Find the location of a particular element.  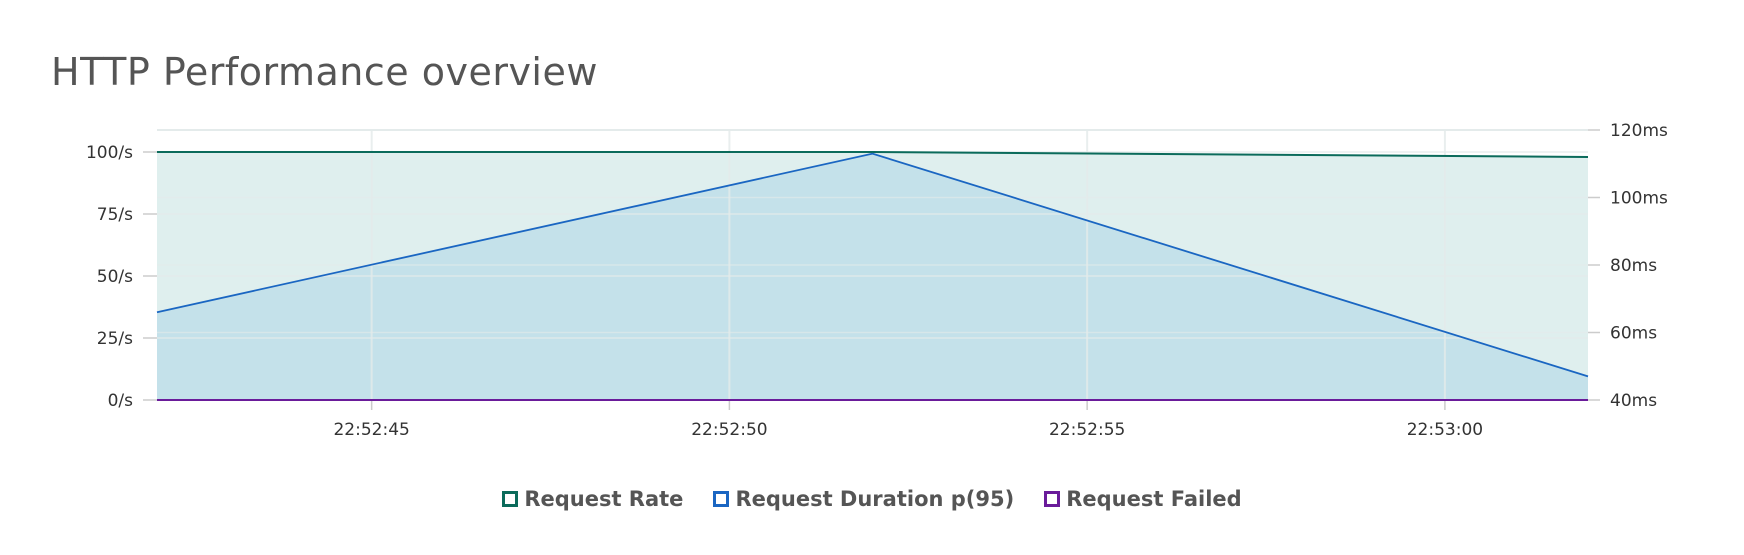

legend-label-request-rate: Request Rate is located at coordinates (603, 499).